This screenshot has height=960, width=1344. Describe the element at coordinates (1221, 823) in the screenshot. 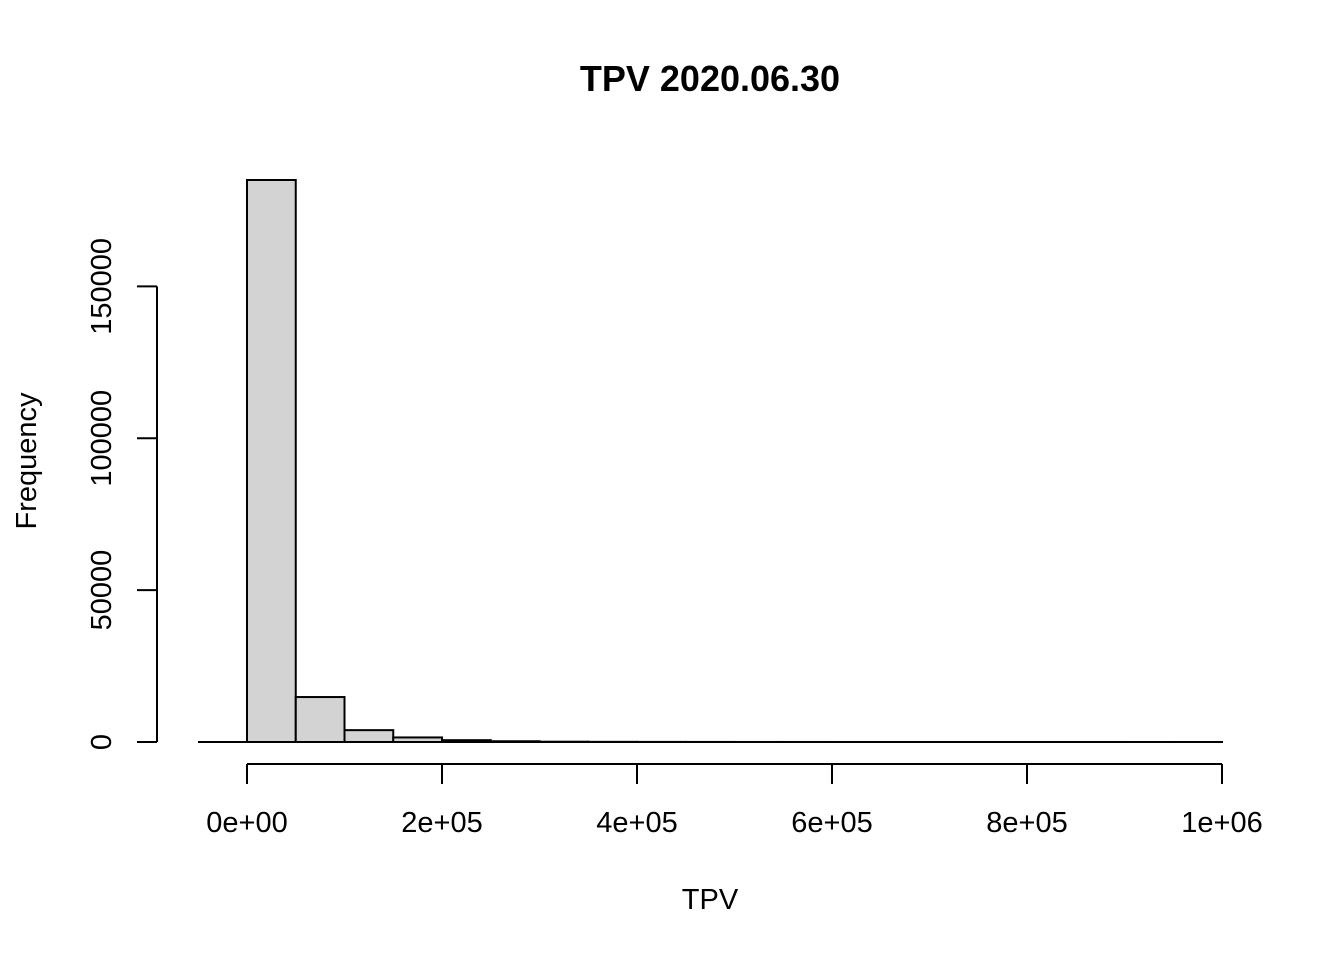

I see `x-tick-label: 1e+06` at that location.